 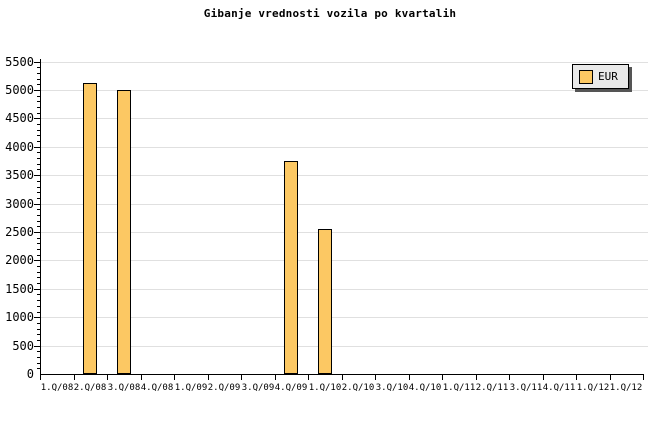 I want to click on x-axis-label: 1.Q/12, so click(x=593, y=388).